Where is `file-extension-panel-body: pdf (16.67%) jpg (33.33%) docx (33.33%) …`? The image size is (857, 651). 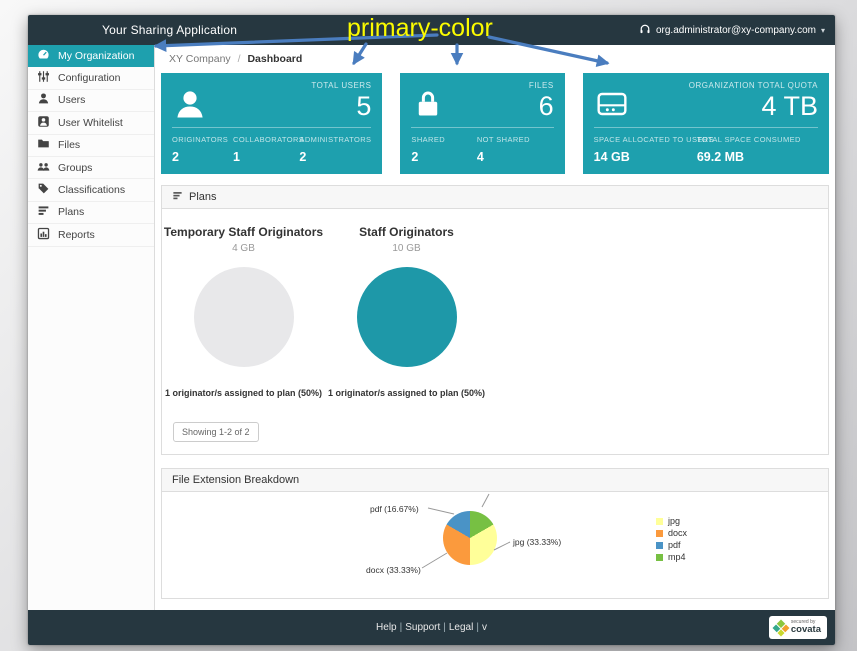
file-extension-panel-body: pdf (16.67%) jpg (33.33%) docx (33.33%) … is located at coordinates (495, 545).